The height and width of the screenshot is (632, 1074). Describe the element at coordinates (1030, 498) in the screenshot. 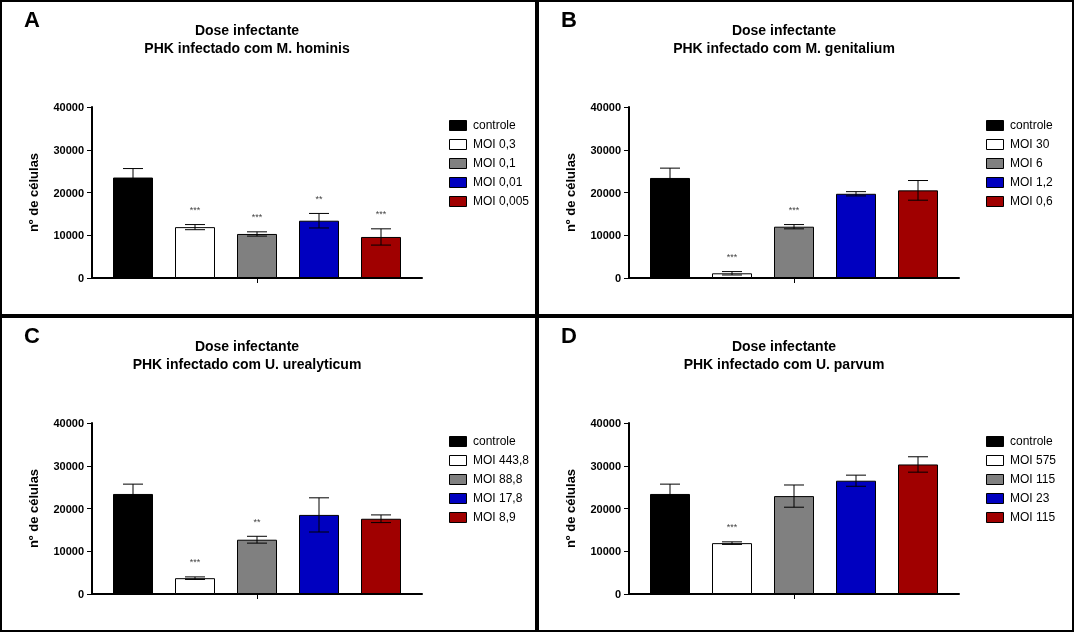

I see `legend-label: MOI 23` at that location.